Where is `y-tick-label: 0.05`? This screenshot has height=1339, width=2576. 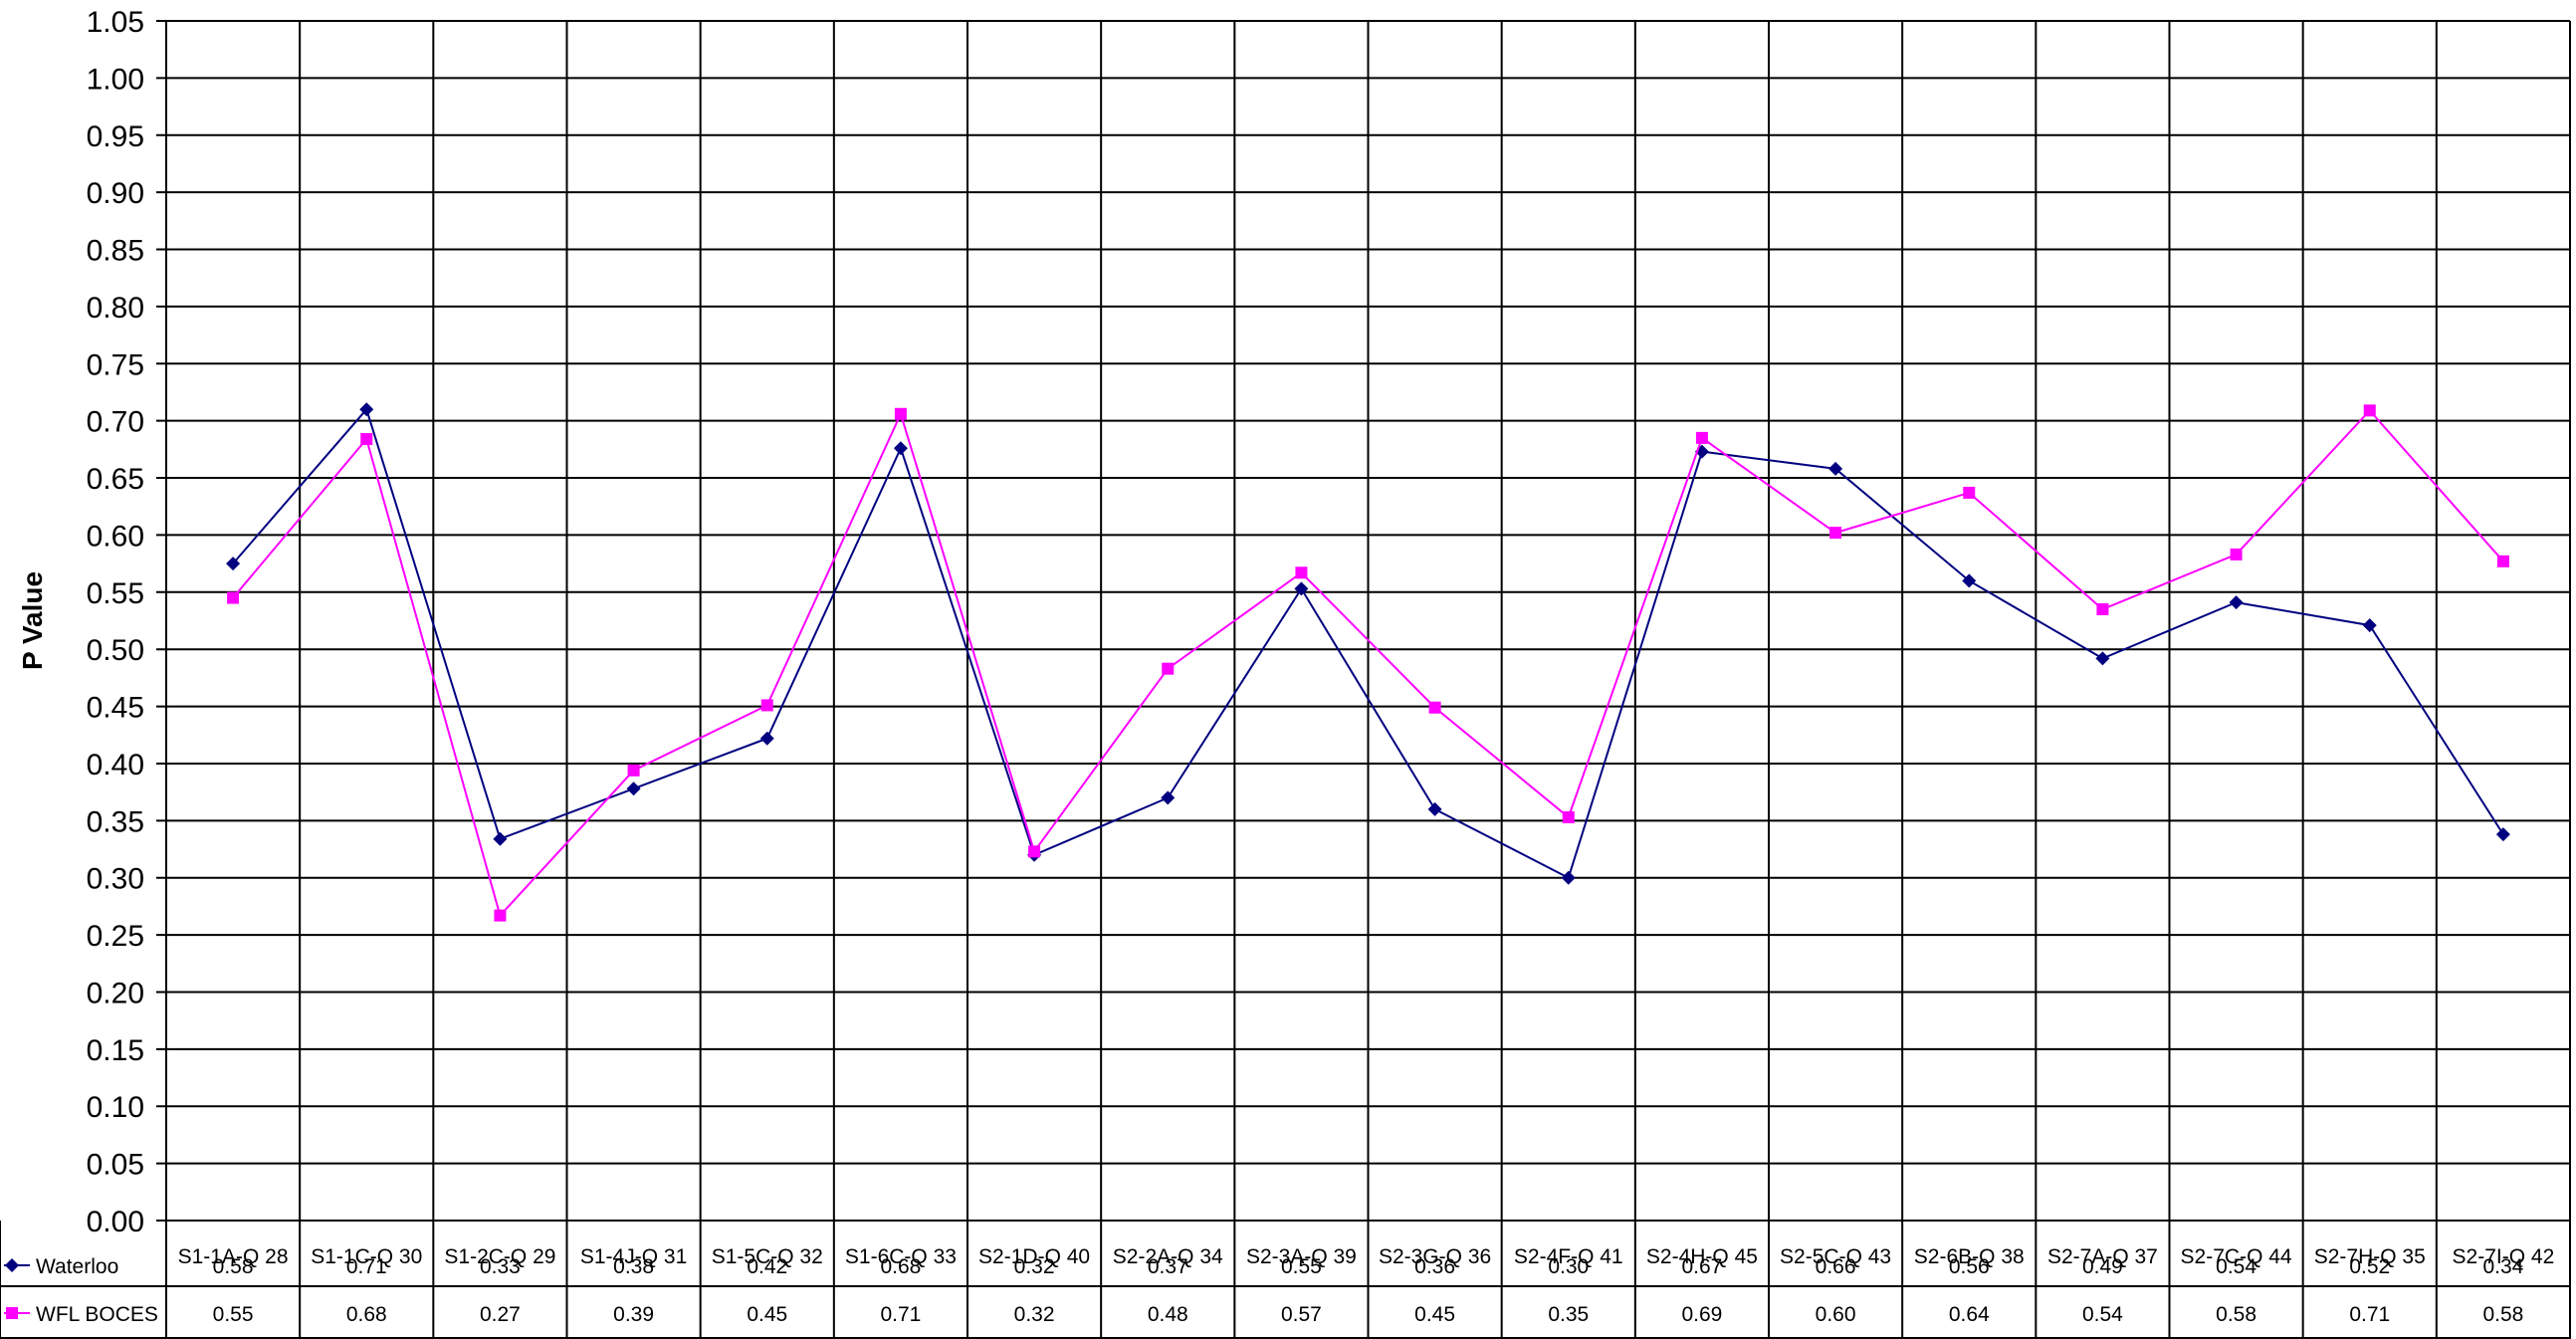
y-tick-label: 0.05 is located at coordinates (115, 1165).